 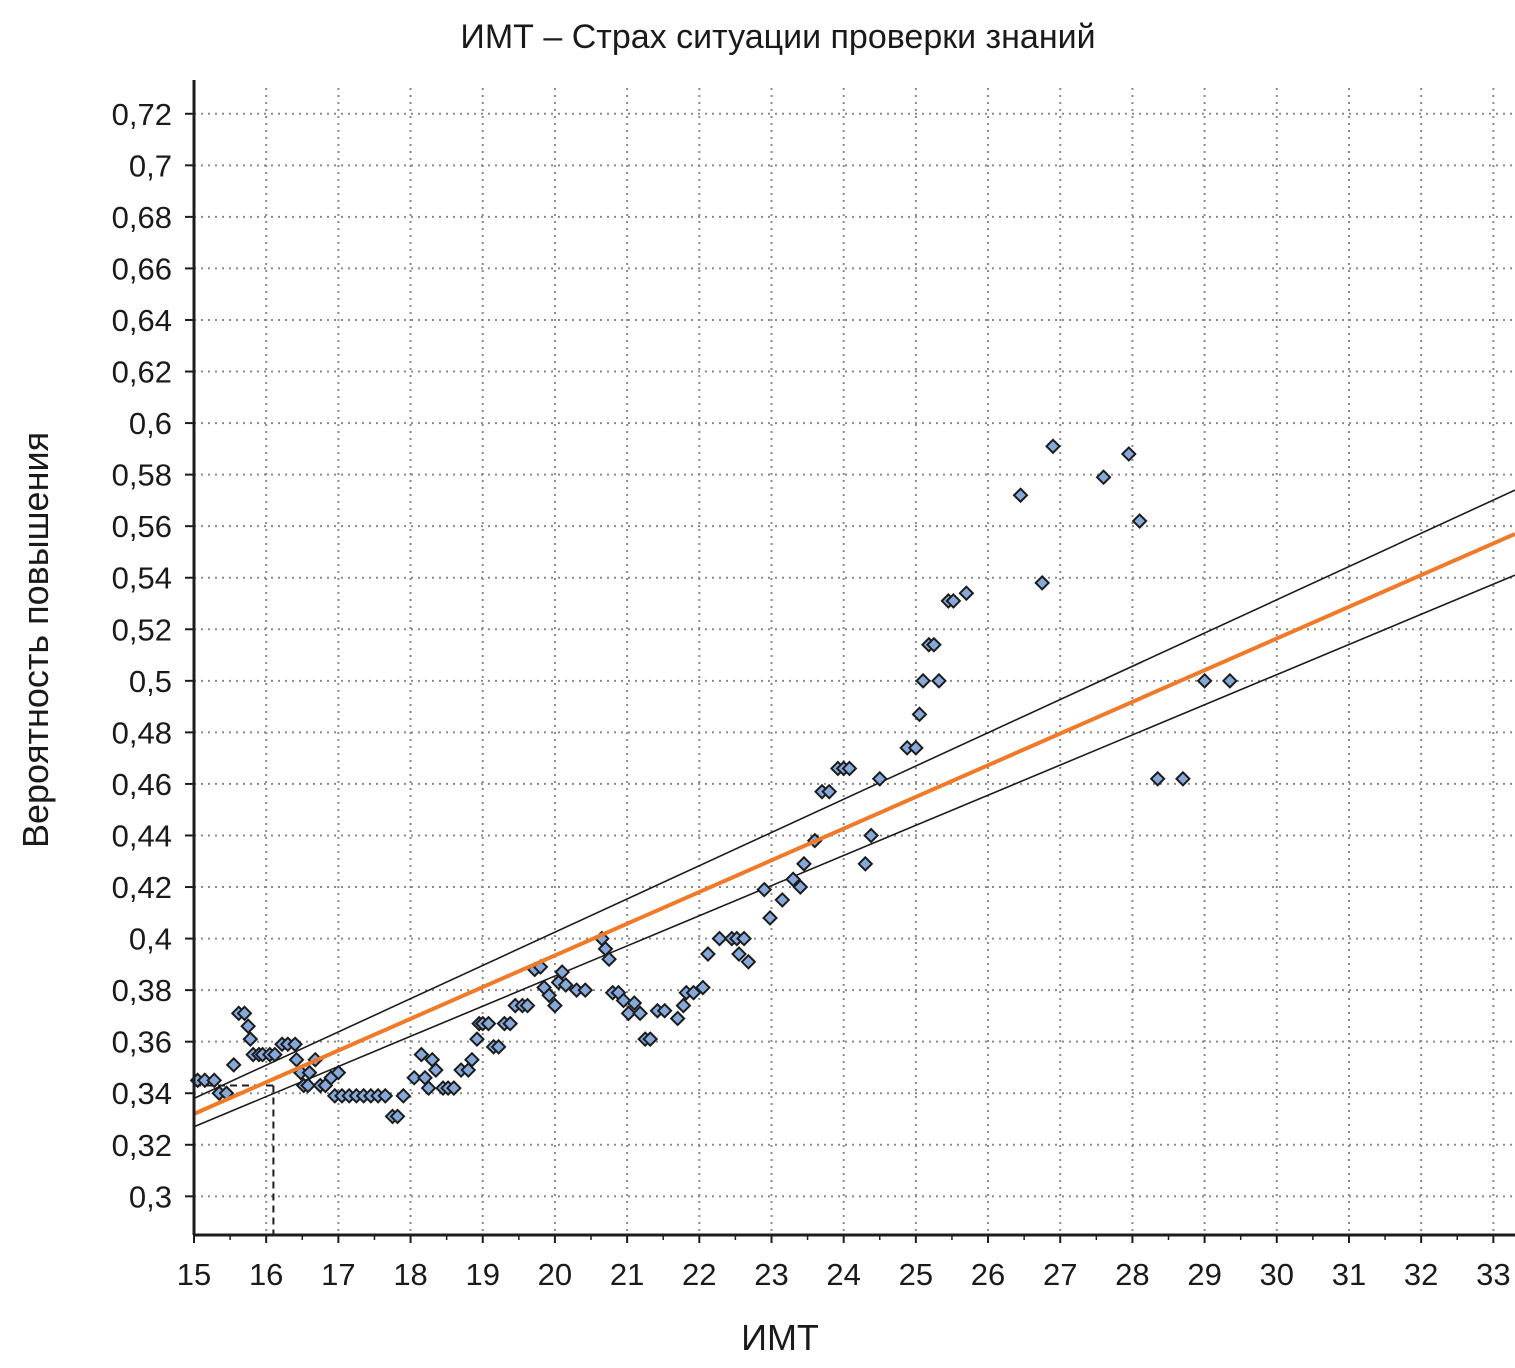 I want to click on y-tick-label: 0,4, so click(x=150, y=939).